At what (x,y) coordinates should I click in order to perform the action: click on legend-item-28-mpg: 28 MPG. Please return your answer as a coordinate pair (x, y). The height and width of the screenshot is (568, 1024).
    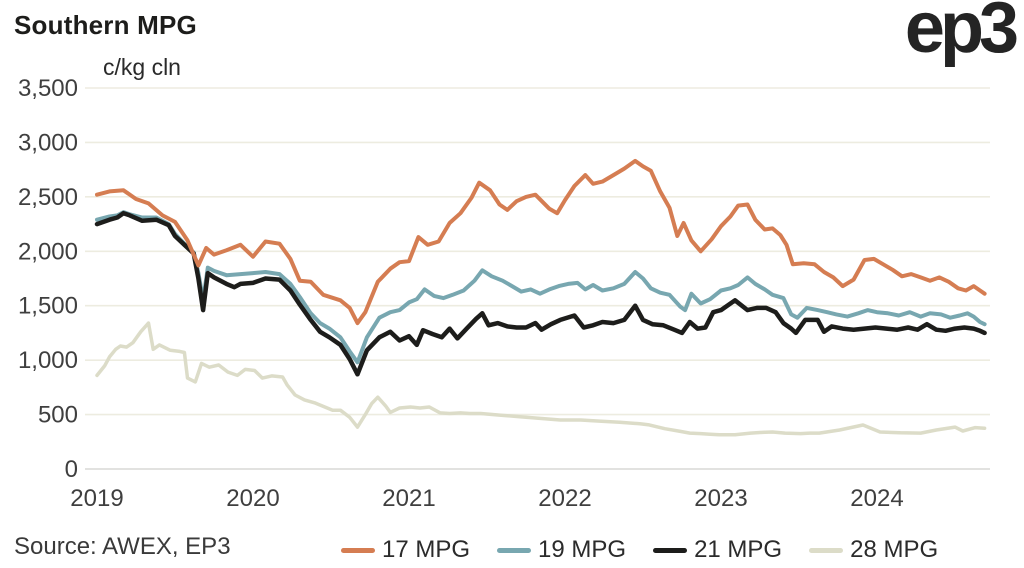
    Looking at the image, I should click on (873, 550).